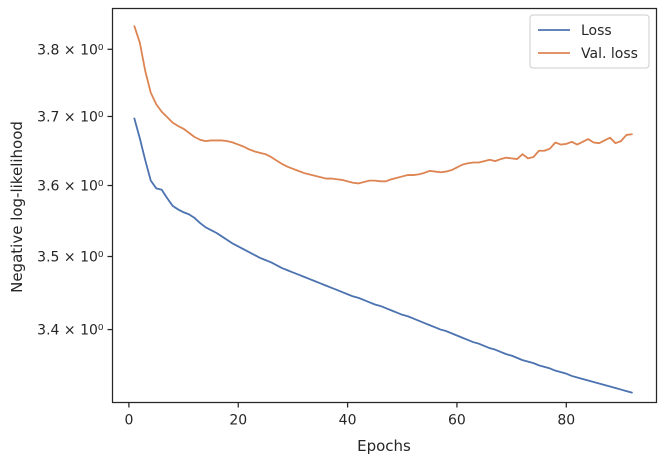  What do you see at coordinates (238, 421) in the screenshot?
I see `x-tick-label: 20` at bounding box center [238, 421].